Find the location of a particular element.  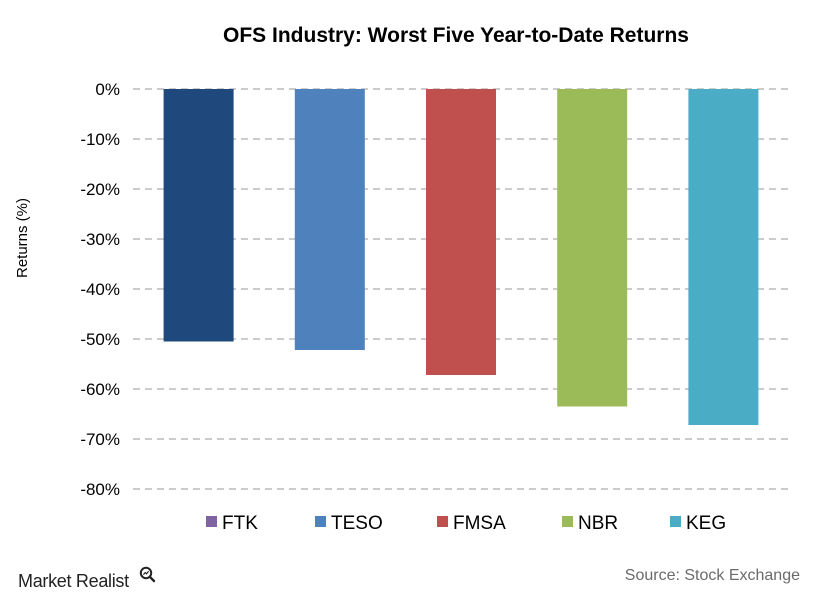

magnifier-icon is located at coordinates (147, 574).